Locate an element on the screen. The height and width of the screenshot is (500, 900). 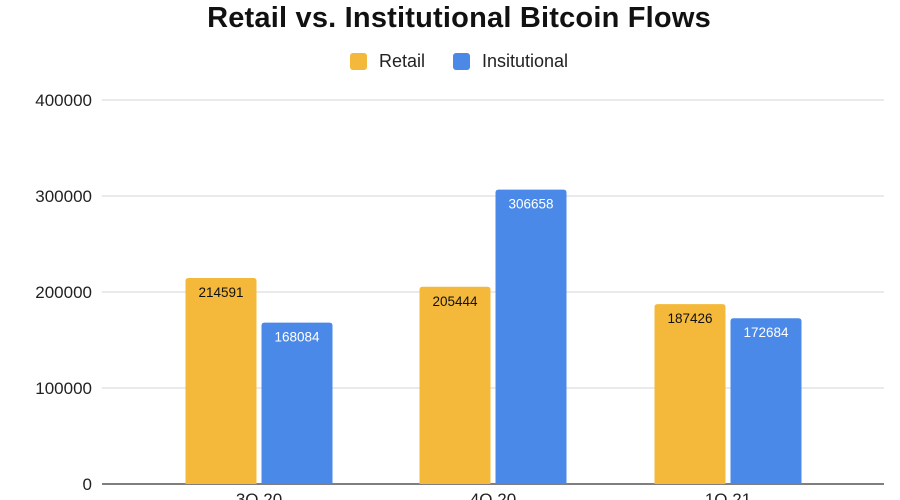
legend-swatch-retail is located at coordinates (358, 61).